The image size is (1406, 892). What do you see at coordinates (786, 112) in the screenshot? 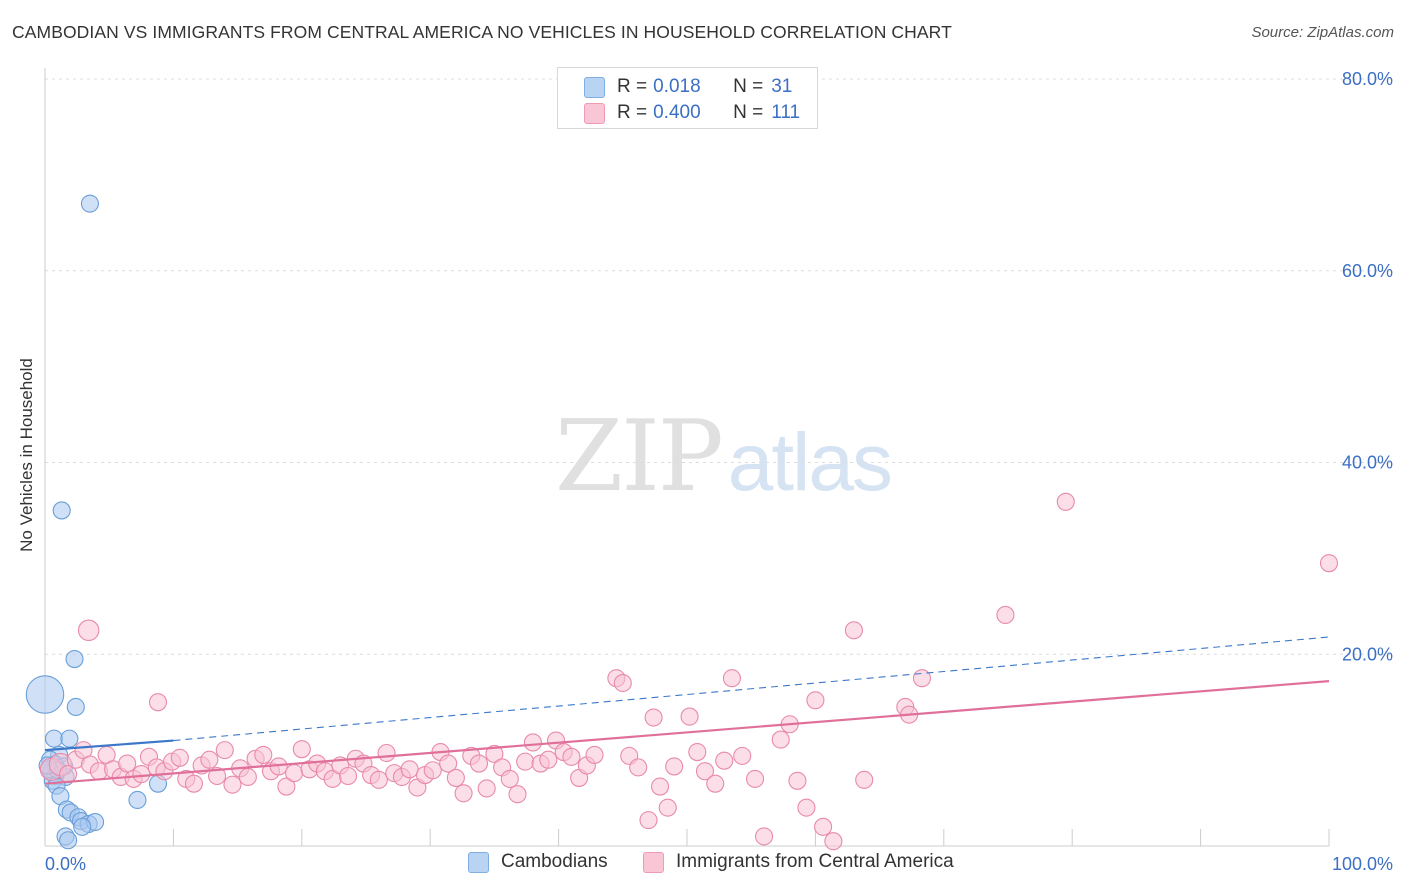
I see `legend-n-value: 111` at bounding box center [786, 112].